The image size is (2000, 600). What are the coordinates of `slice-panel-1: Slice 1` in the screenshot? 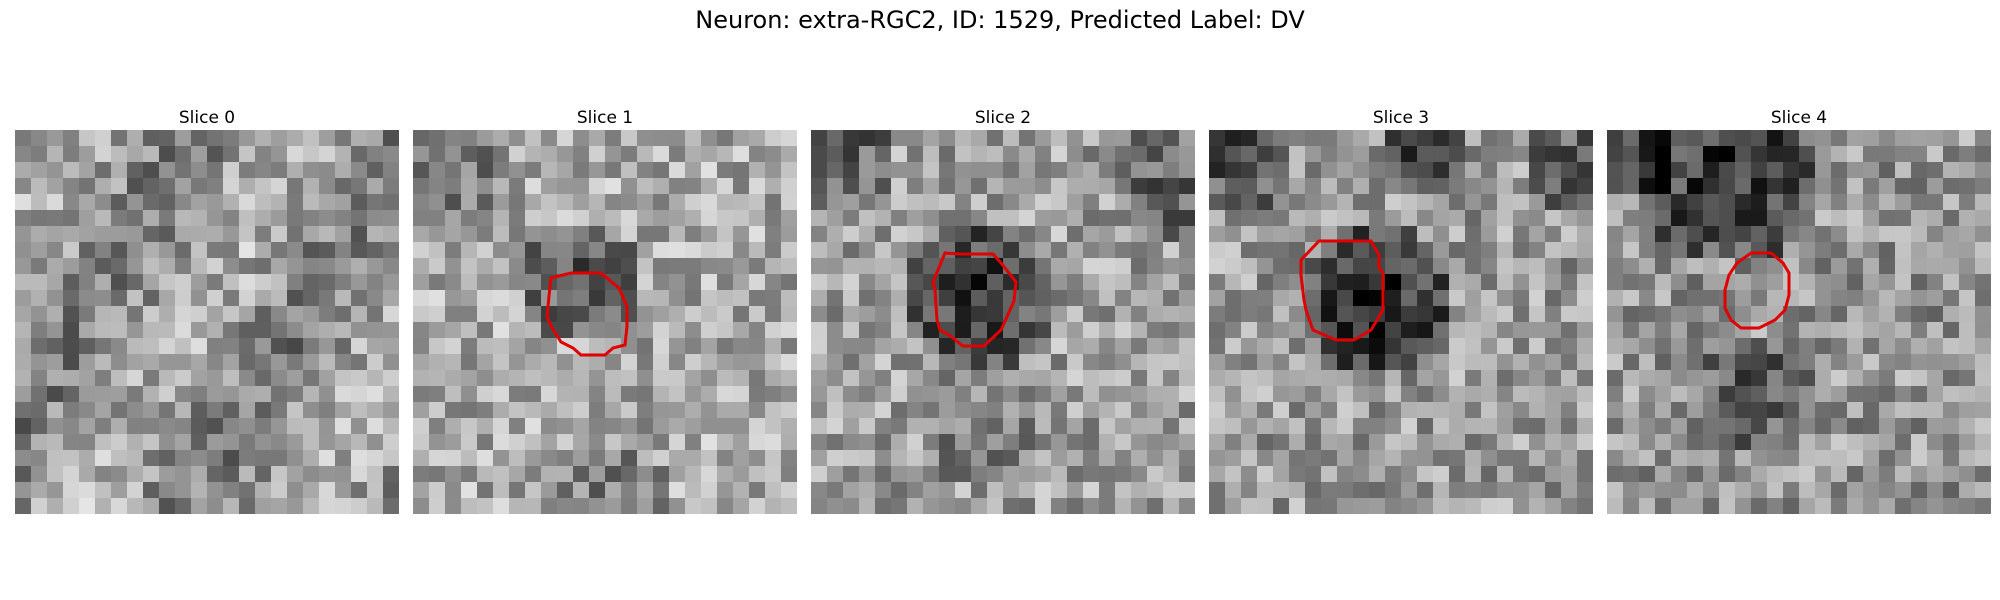 It's located at (605, 310).